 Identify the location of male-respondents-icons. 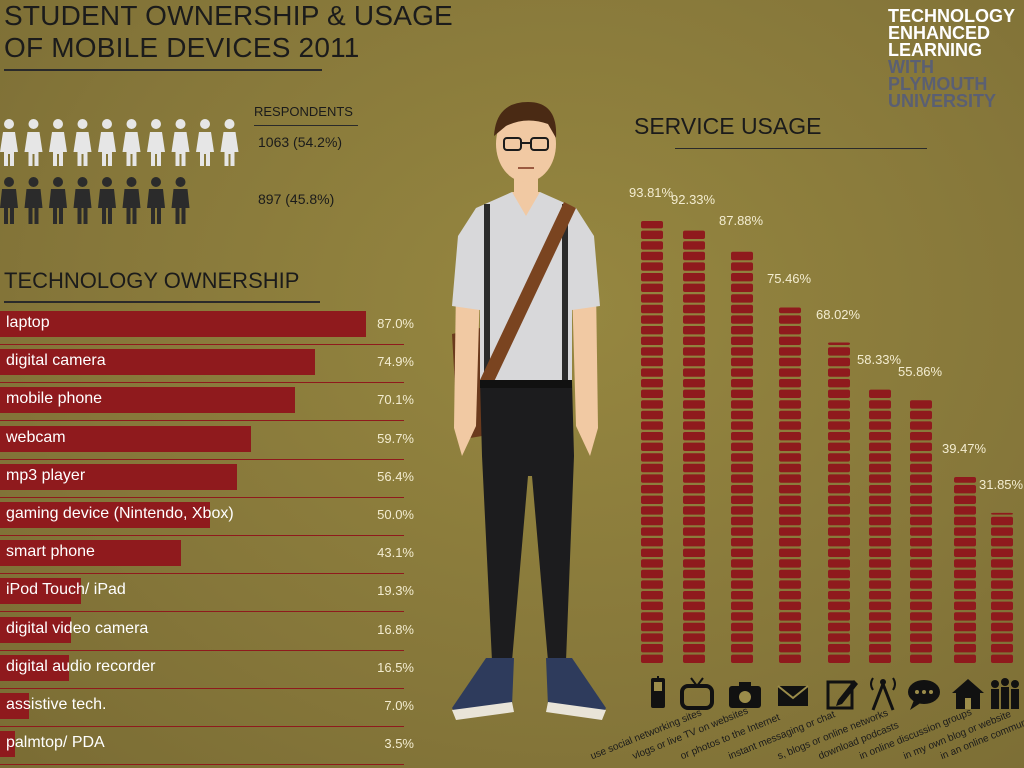
(95, 200).